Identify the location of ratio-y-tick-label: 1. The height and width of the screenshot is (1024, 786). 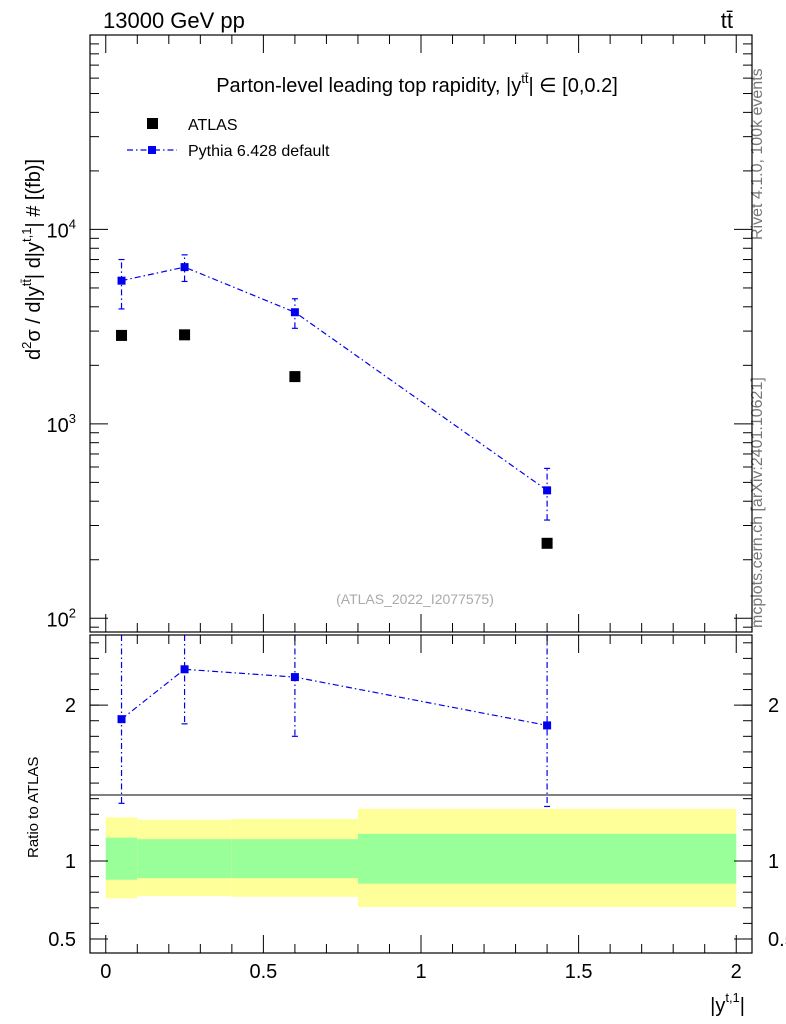
(70, 862).